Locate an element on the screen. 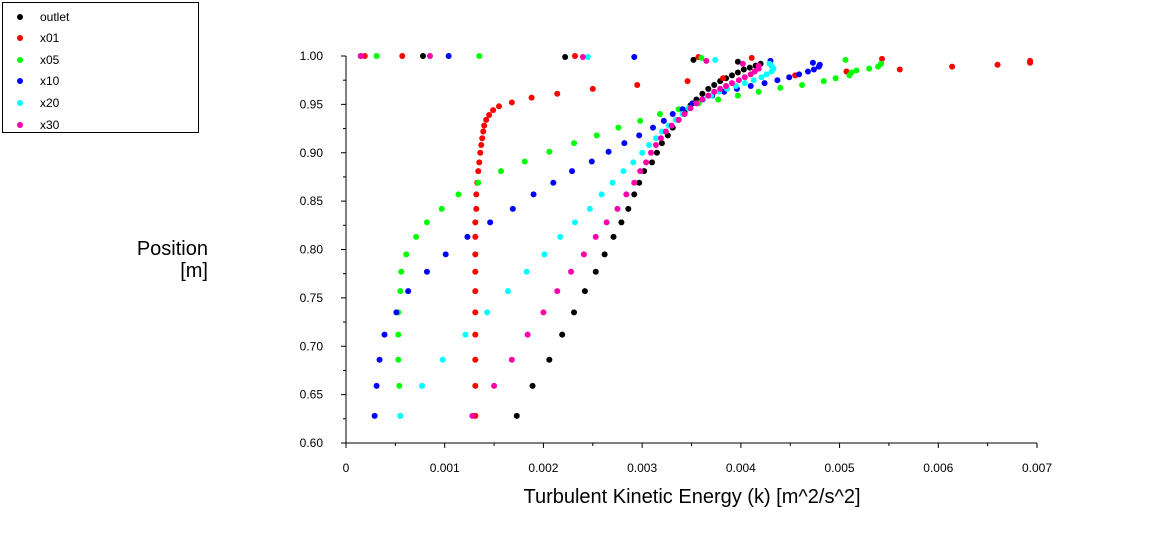 The width and height of the screenshot is (1153, 555). y-tick-label: 0.75 is located at coordinates (312, 298).